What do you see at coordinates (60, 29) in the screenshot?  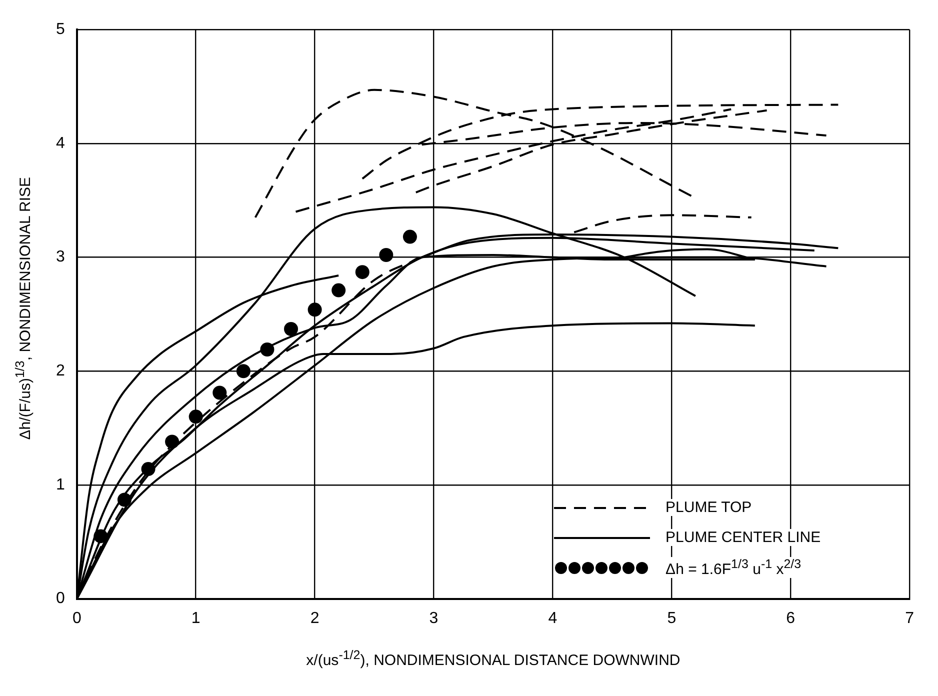 I see `y-tick-label: 5` at bounding box center [60, 29].